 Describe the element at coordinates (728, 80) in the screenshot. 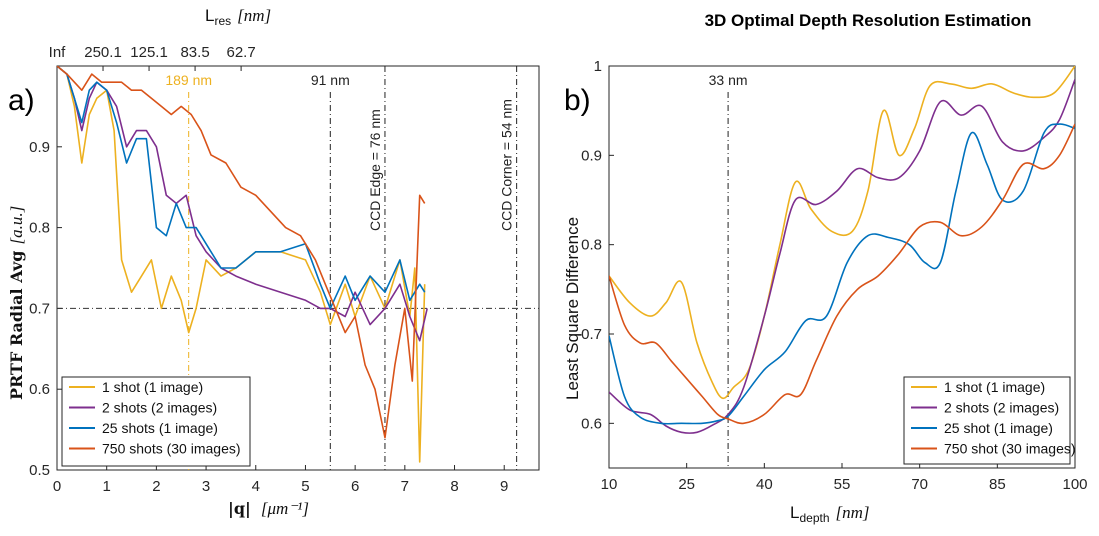

I see `resolution-line-label: 33 nm` at that location.